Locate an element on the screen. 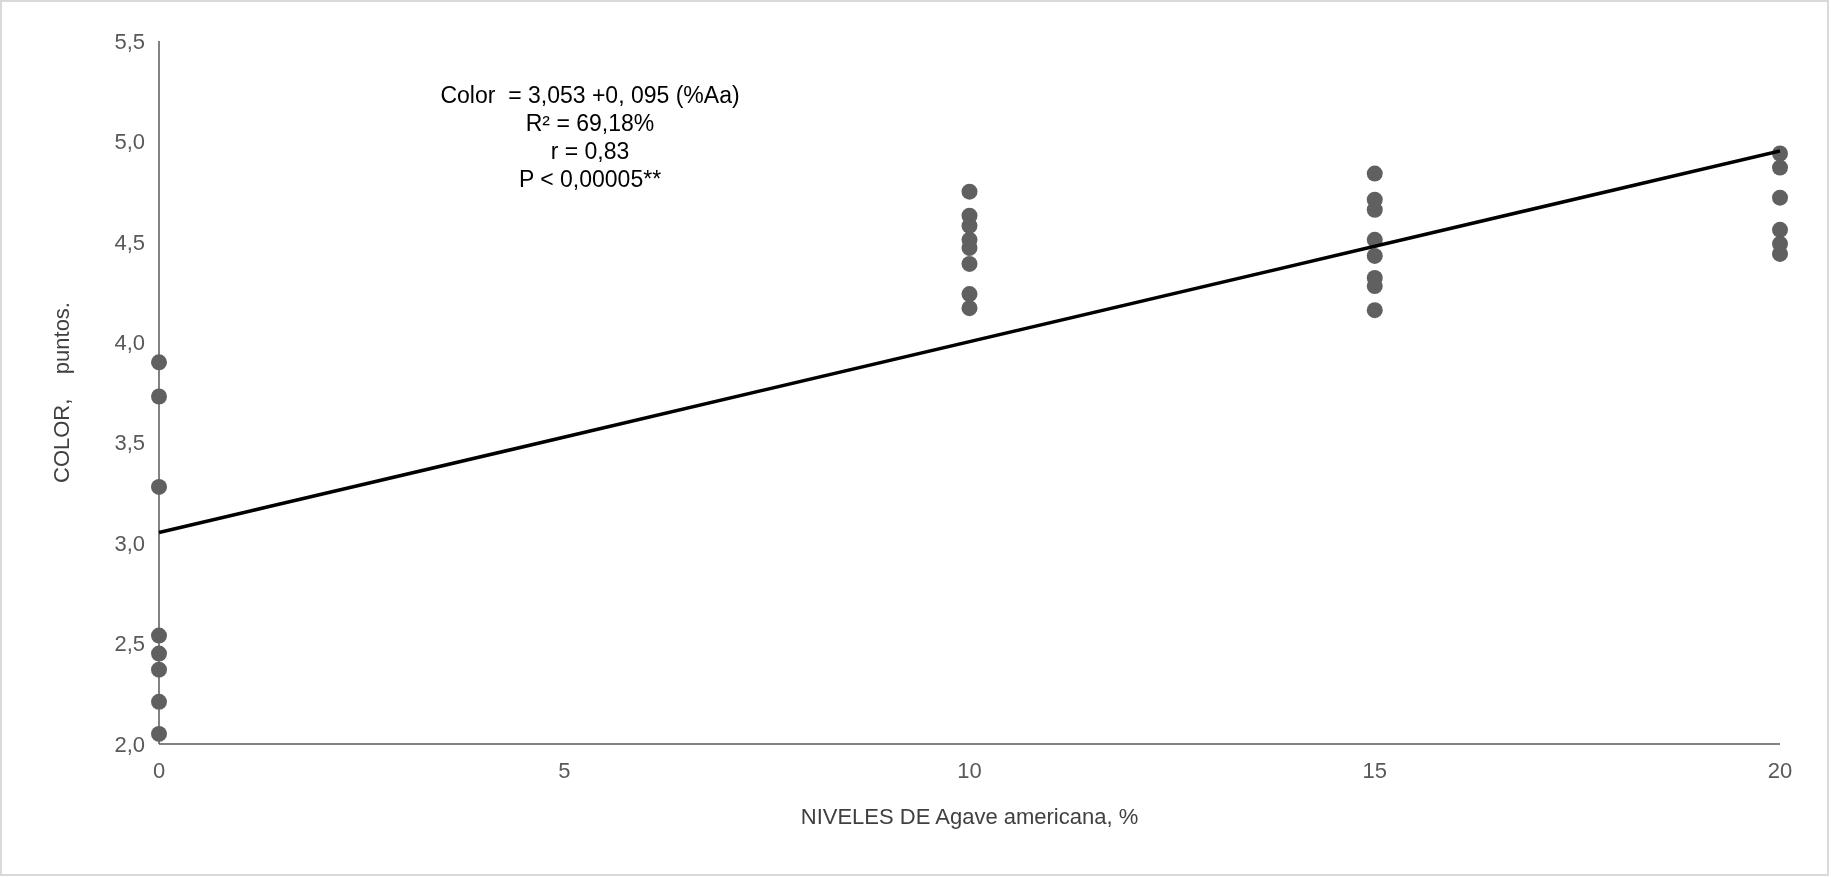 The image size is (1831, 878). y-axis-title: COLOR, puntos. is located at coordinates (61, 392).